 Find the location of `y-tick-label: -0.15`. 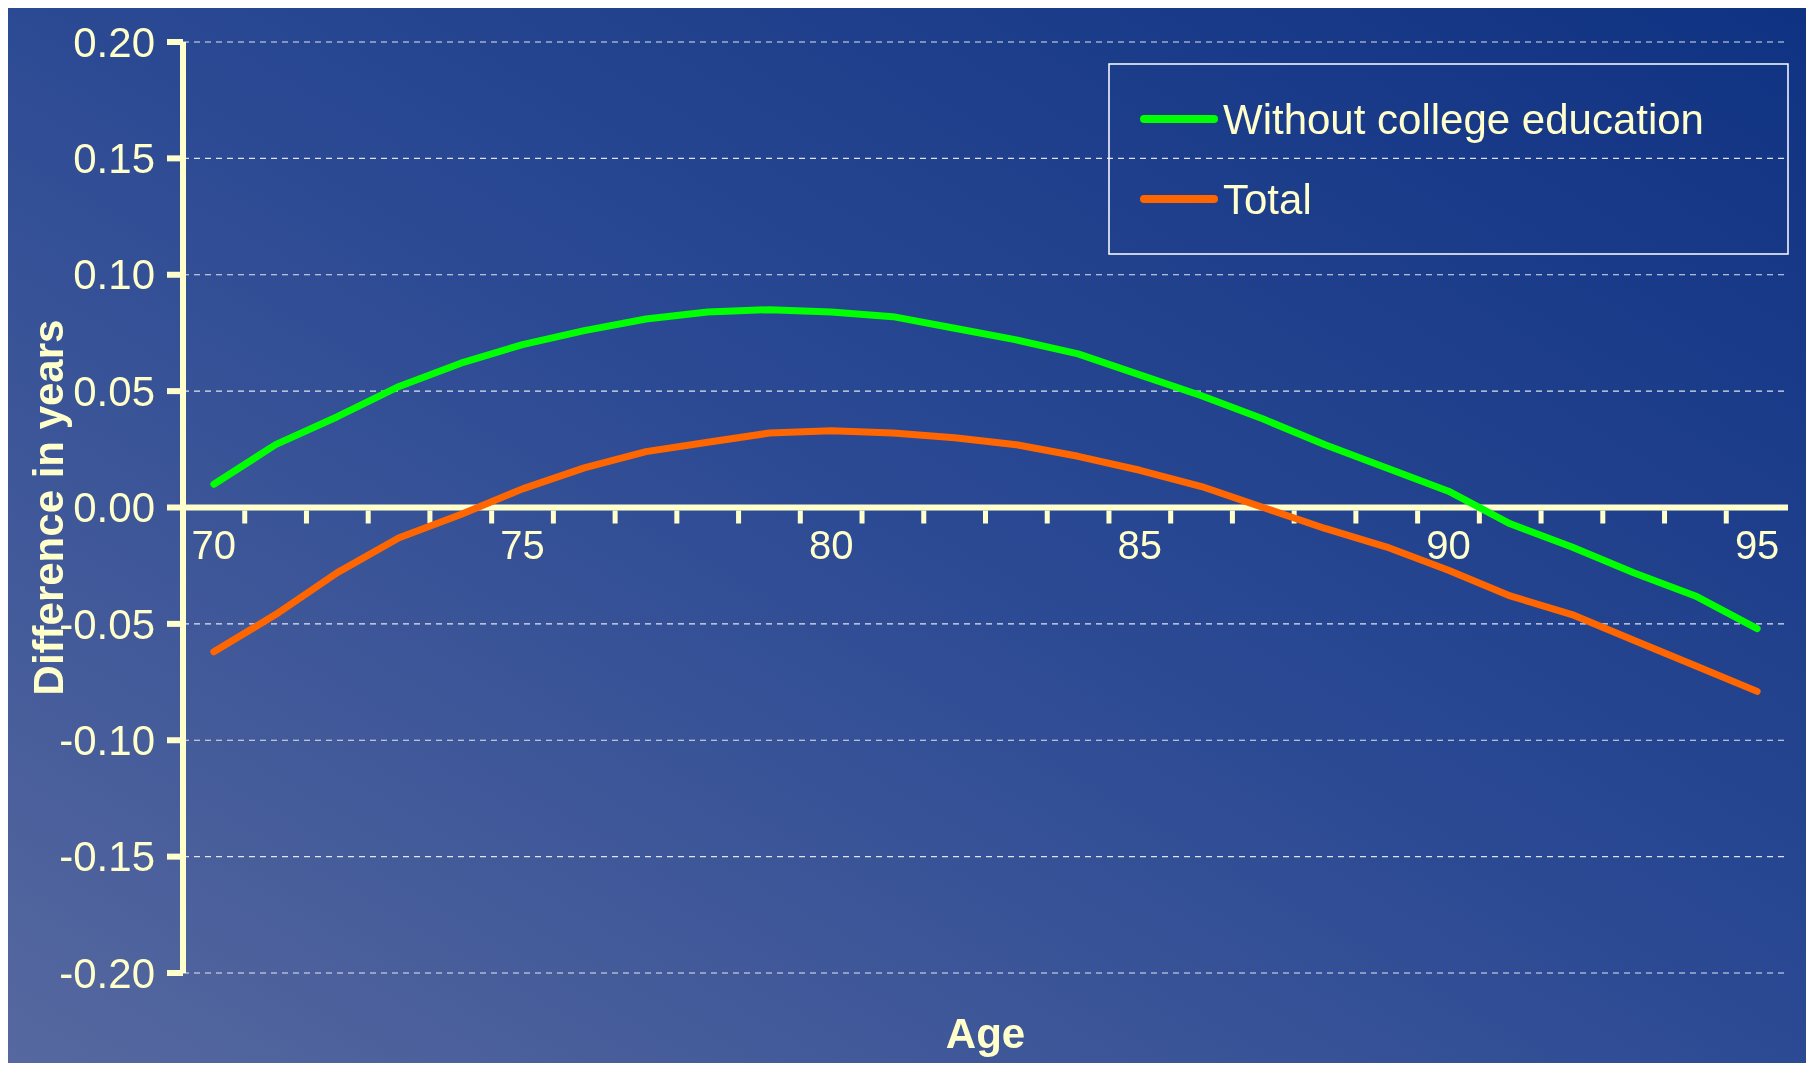

y-tick-label: -0.15 is located at coordinates (107, 857).